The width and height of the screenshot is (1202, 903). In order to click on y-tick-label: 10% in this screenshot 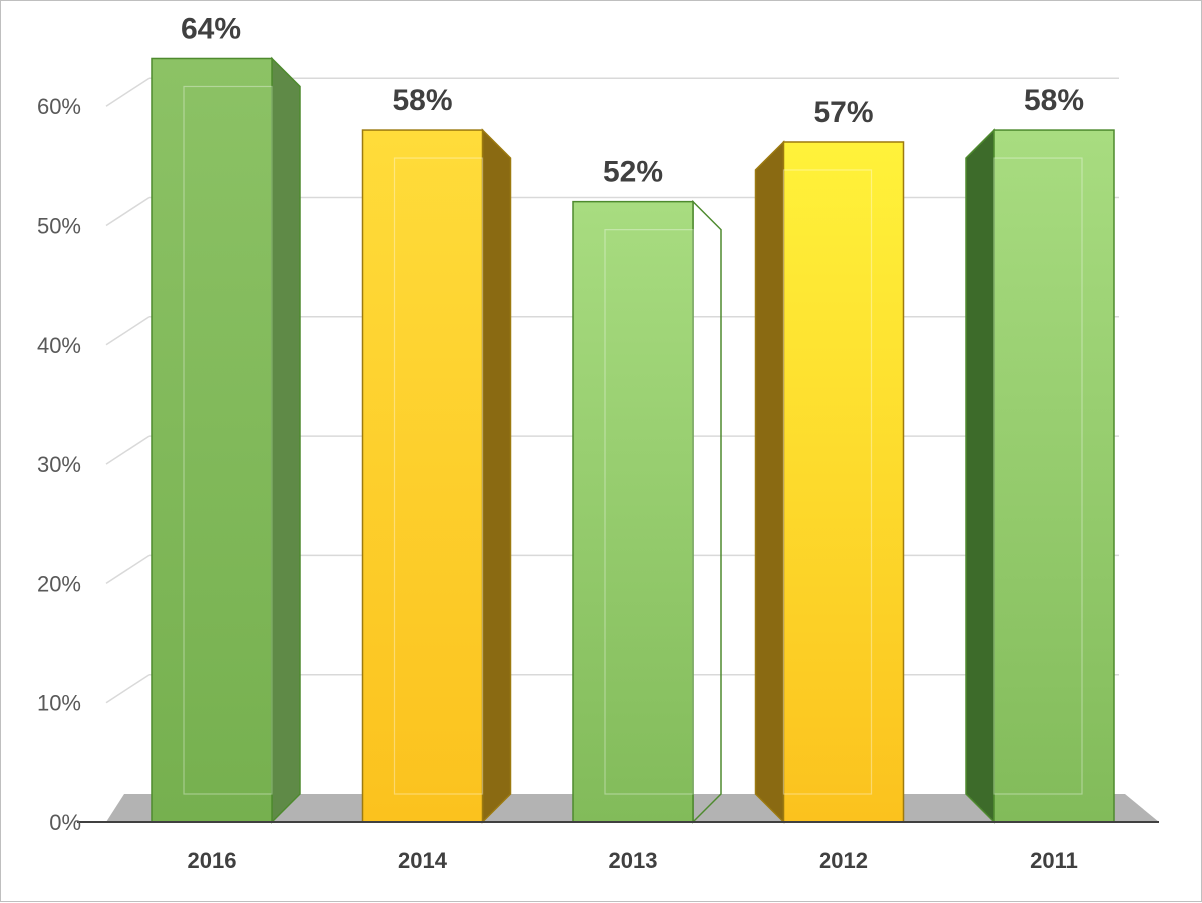, I will do `click(59, 703)`.